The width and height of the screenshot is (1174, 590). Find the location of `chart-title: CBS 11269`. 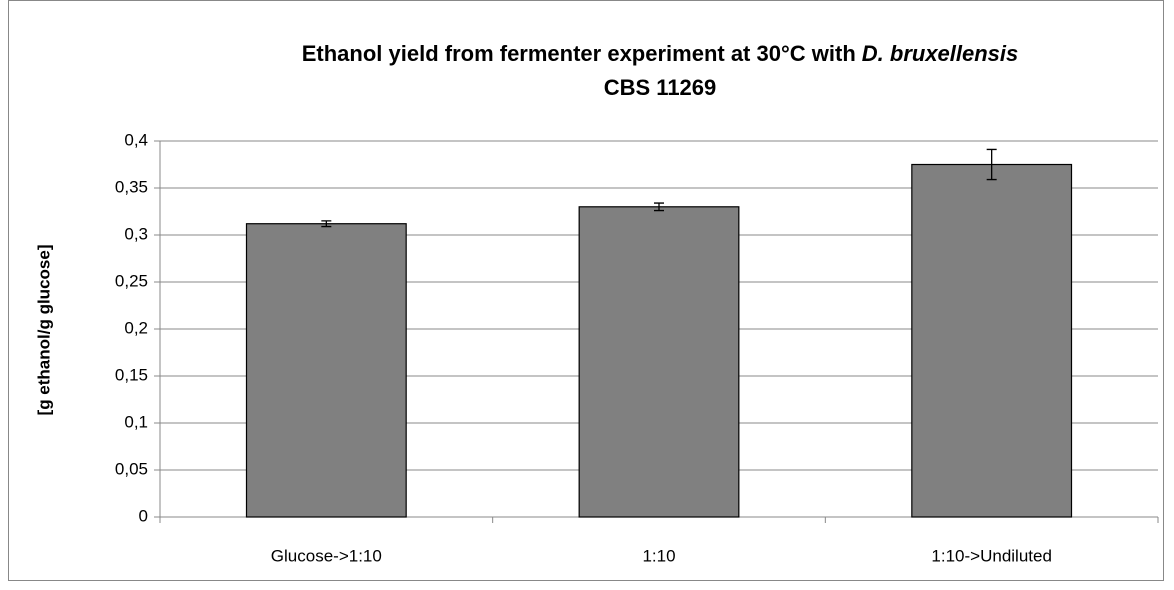

chart-title: CBS 11269 is located at coordinates (660, 87).